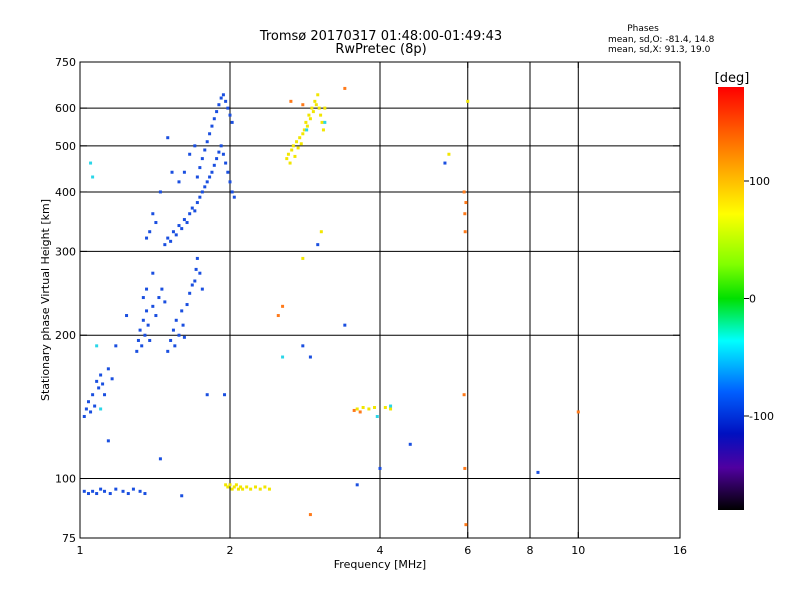 The width and height of the screenshot is (800, 600). I want to click on x-tick-label: 16, so click(680, 550).